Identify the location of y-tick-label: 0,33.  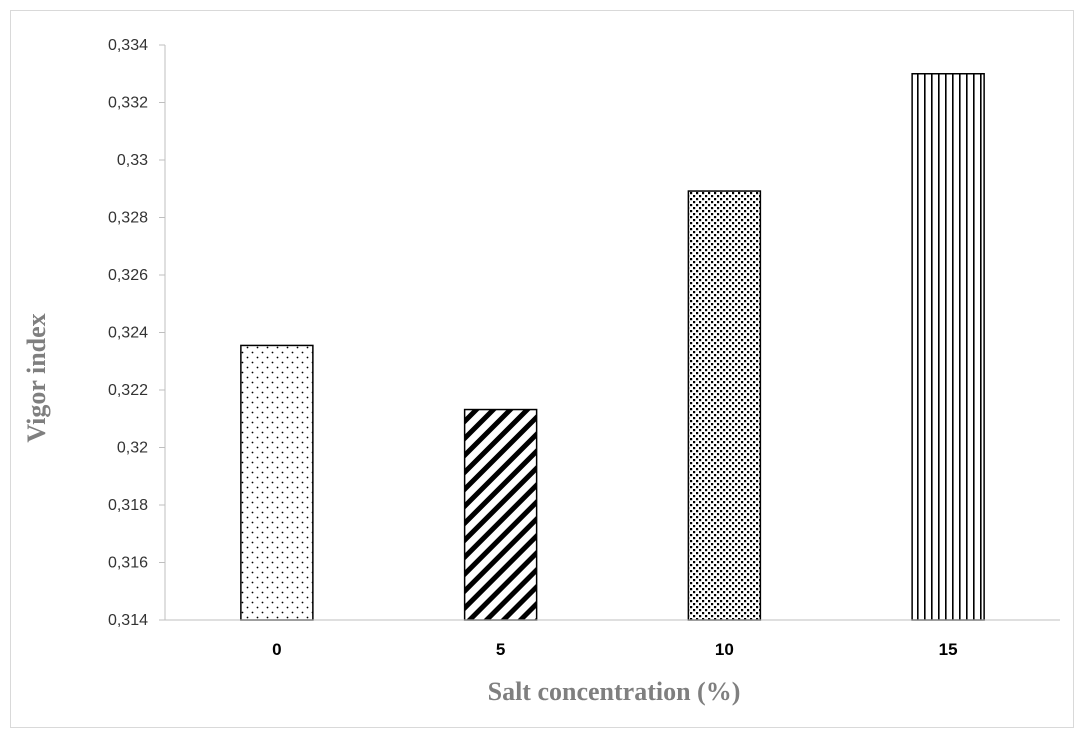
(132, 160).